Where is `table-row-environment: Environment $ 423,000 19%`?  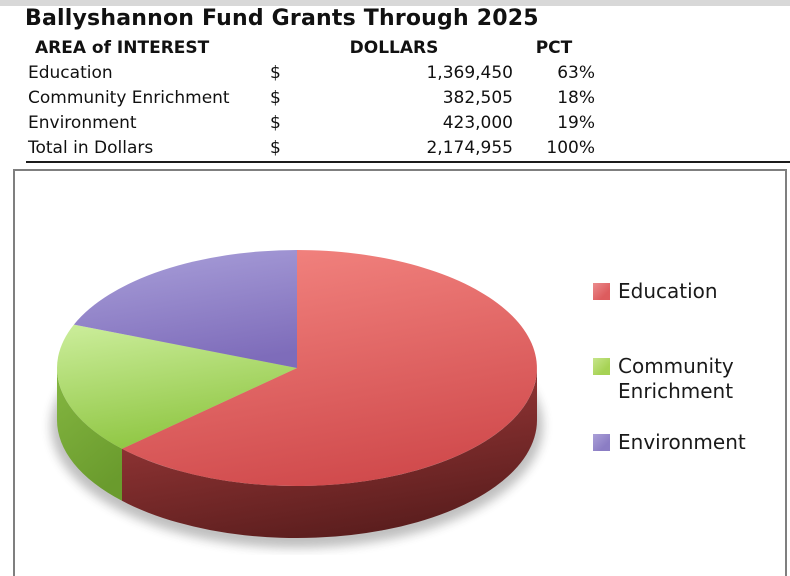
table-row-environment: Environment $ 423,000 19% is located at coordinates (311, 123).